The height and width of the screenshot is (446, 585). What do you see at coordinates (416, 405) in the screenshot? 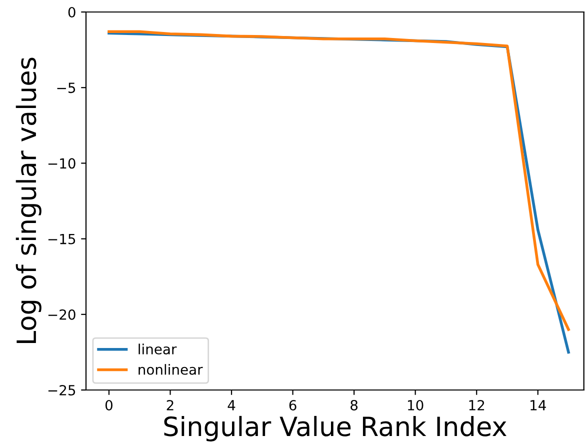
I see `x-tick-label: 10` at bounding box center [416, 405].